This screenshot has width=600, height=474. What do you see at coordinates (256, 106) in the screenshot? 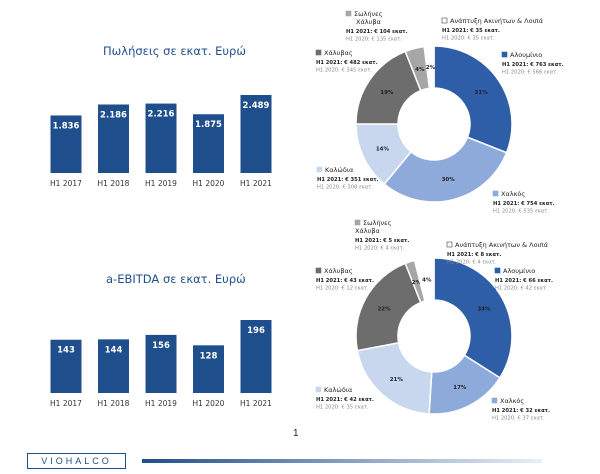
I see `bar-value-label: 2.489` at bounding box center [256, 106].